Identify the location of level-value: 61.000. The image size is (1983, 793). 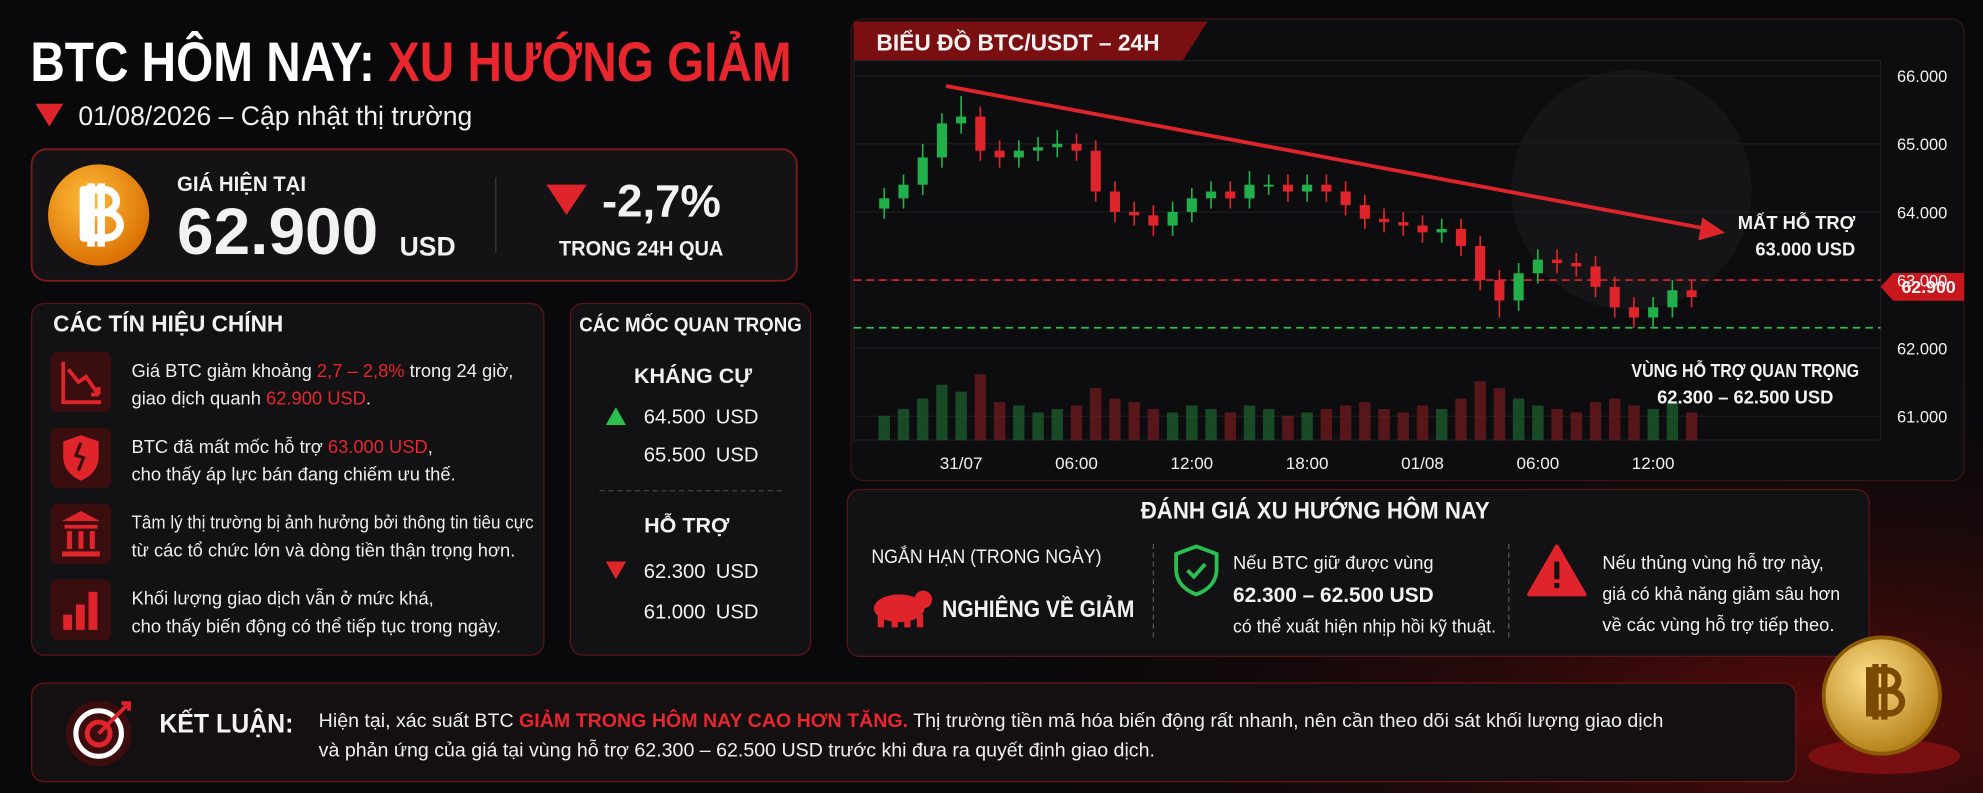
(675, 612).